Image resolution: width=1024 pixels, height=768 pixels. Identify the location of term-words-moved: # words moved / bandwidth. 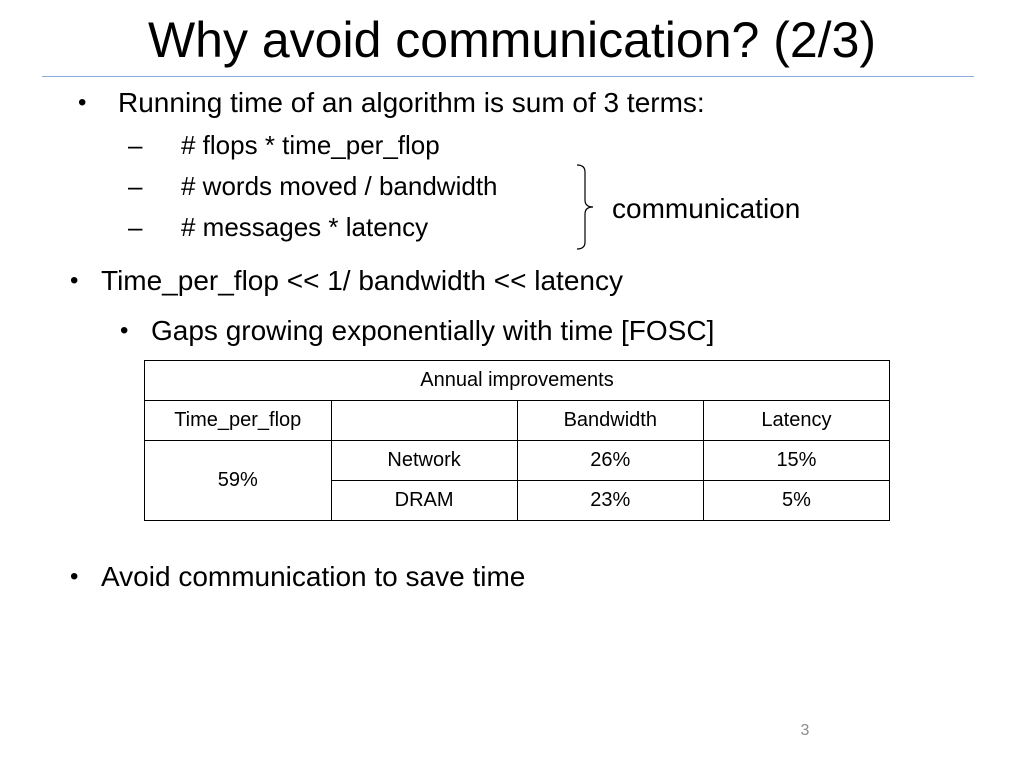
(339, 186).